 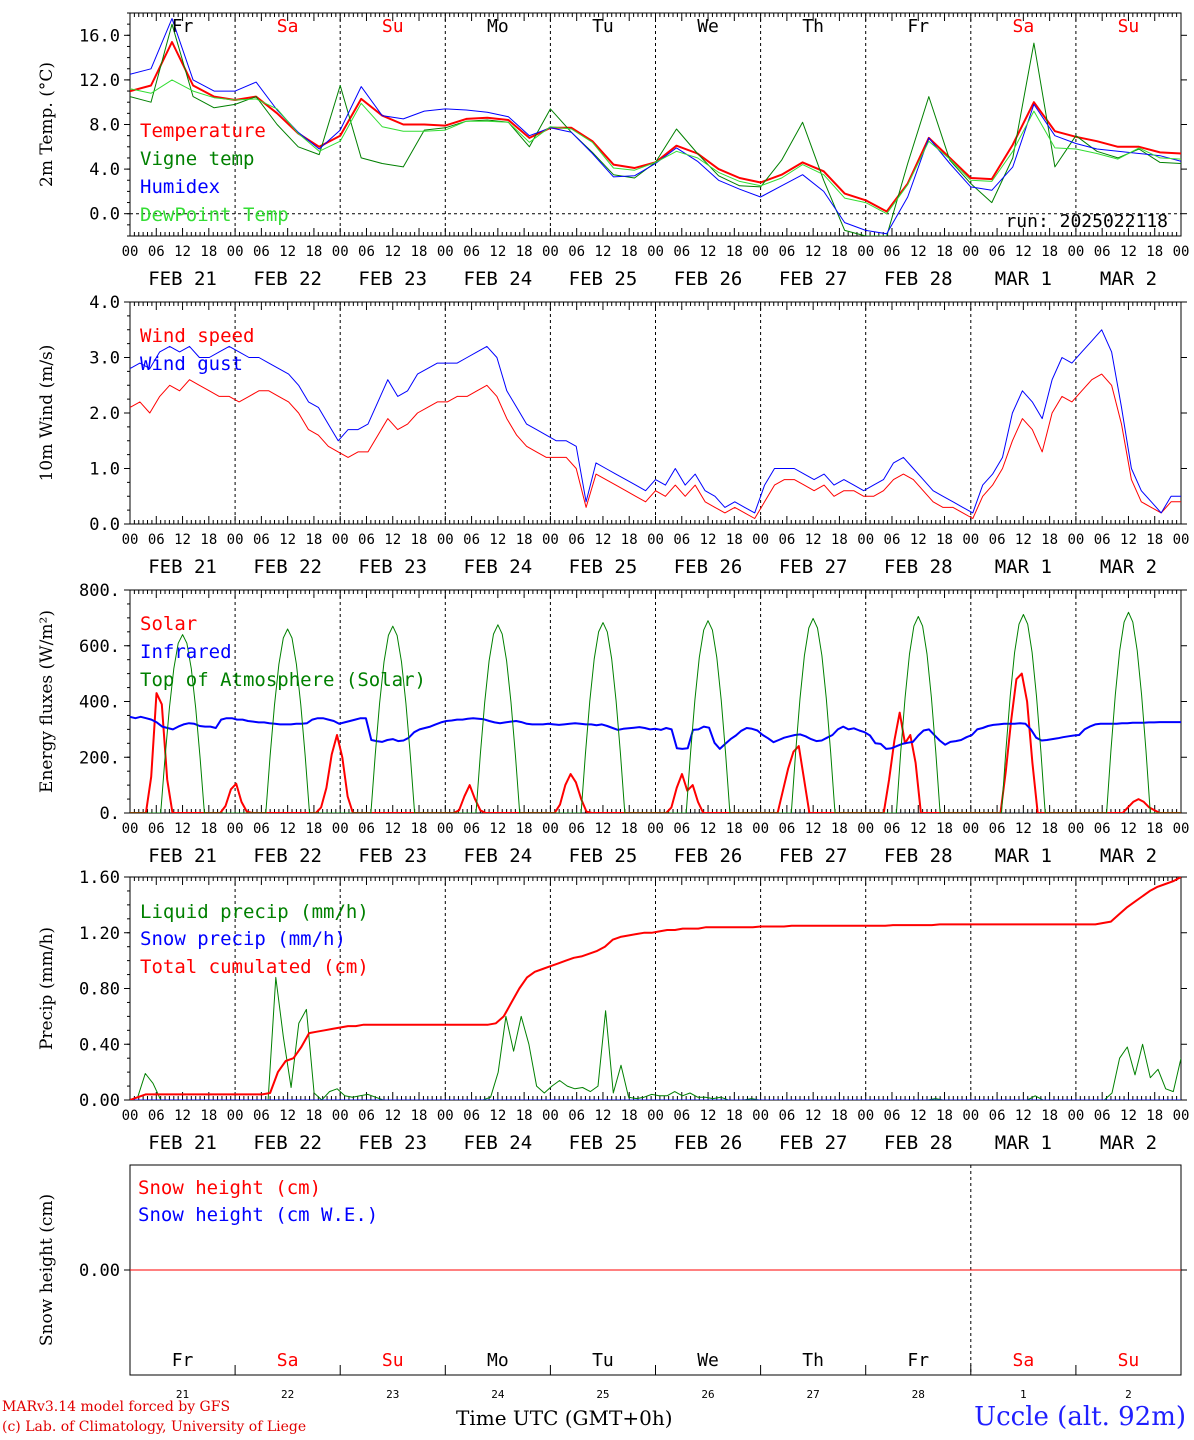 I want to click on day-name: Th, so click(x=813, y=26).